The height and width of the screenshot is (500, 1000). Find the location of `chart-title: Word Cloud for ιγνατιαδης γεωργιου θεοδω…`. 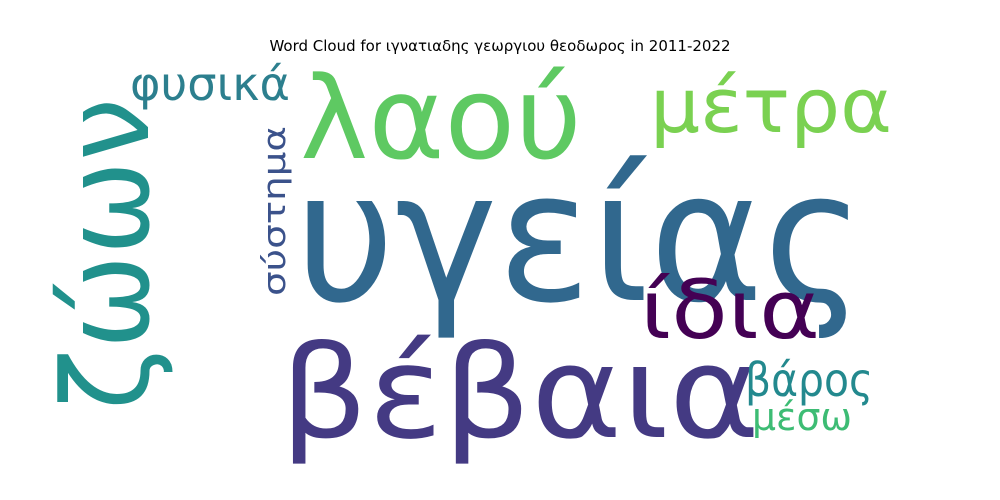

chart-title: Word Cloud for ιγνατιαδης γεωργιου θεοδω… is located at coordinates (500, 46).